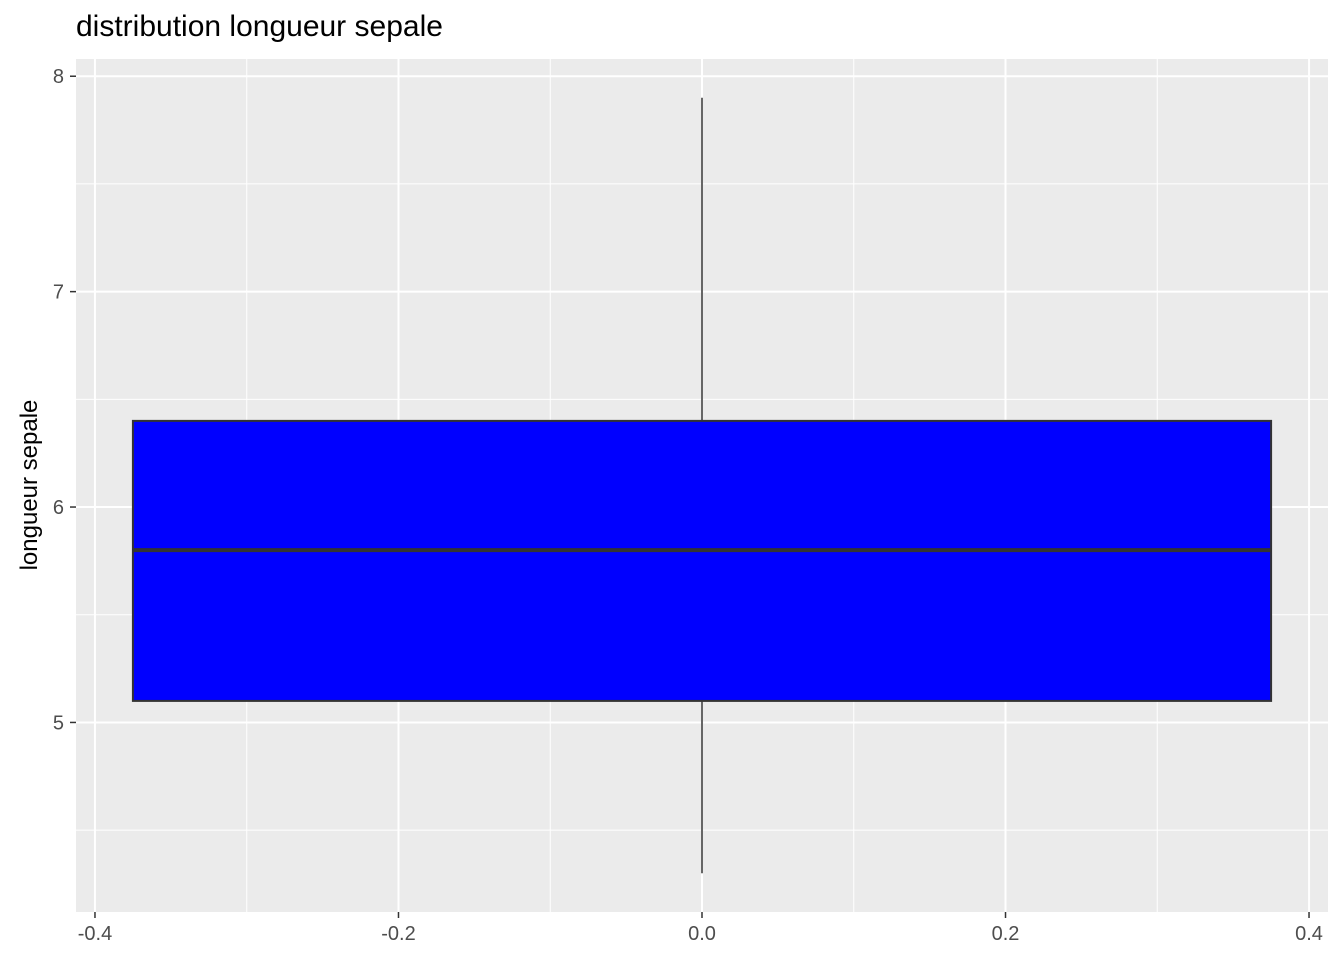 Image resolution: width=1344 pixels, height=960 pixels. What do you see at coordinates (398, 934) in the screenshot?
I see `x-tick-label: -0.2` at bounding box center [398, 934].